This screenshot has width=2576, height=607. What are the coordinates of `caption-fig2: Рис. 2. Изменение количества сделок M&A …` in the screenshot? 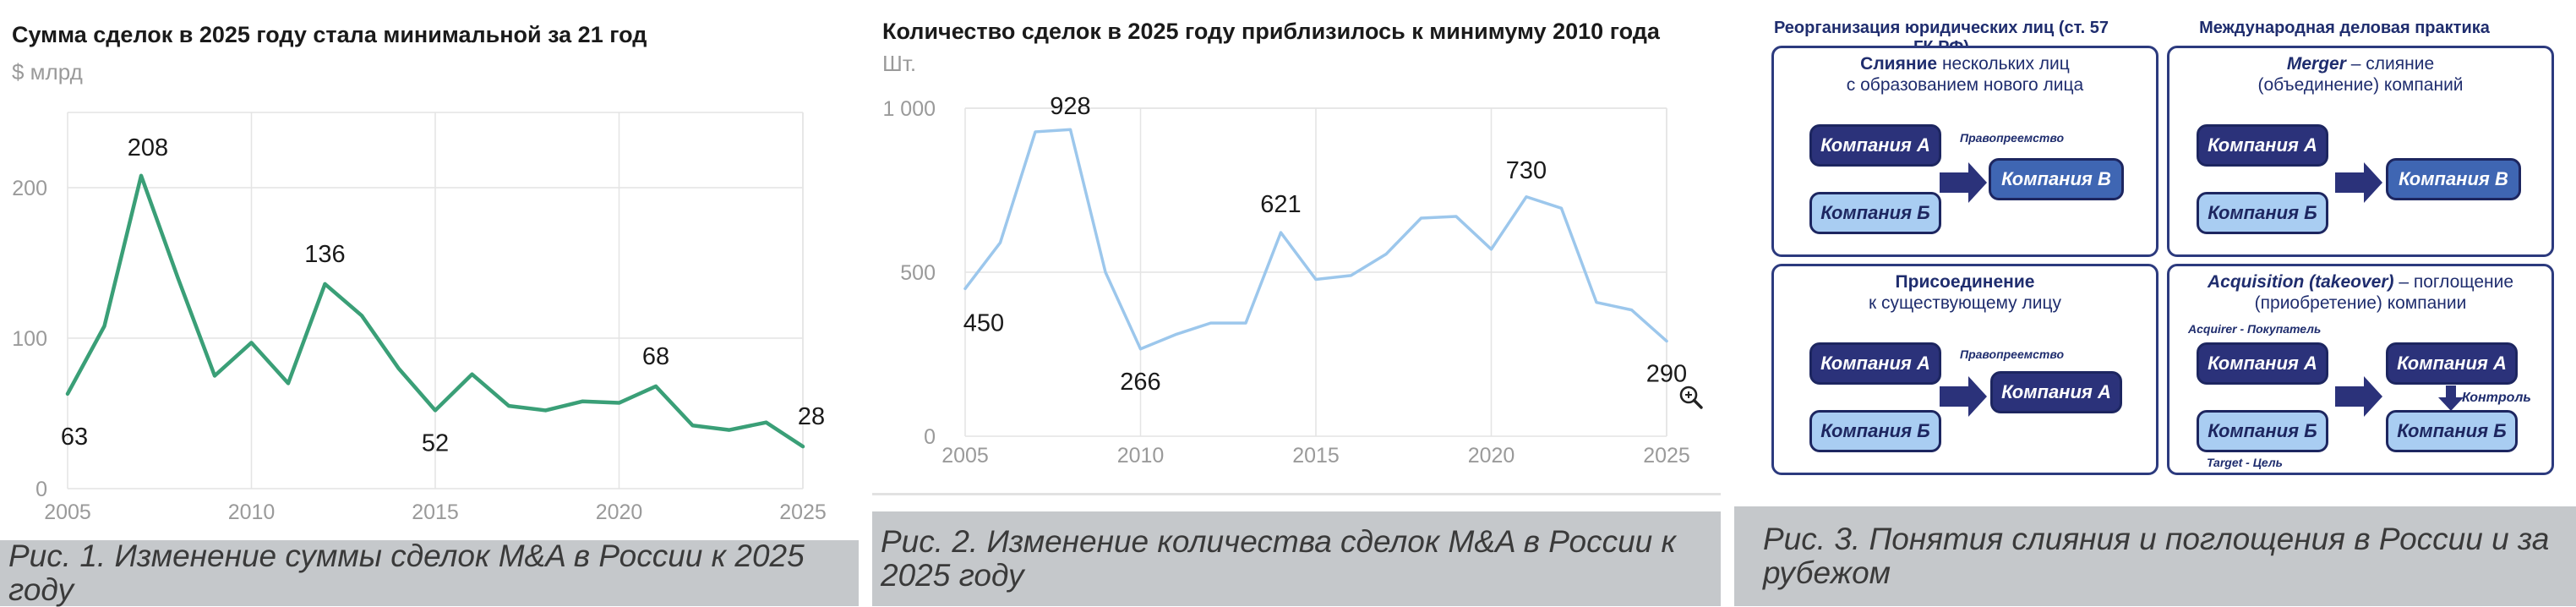 It's located at (1296, 558).